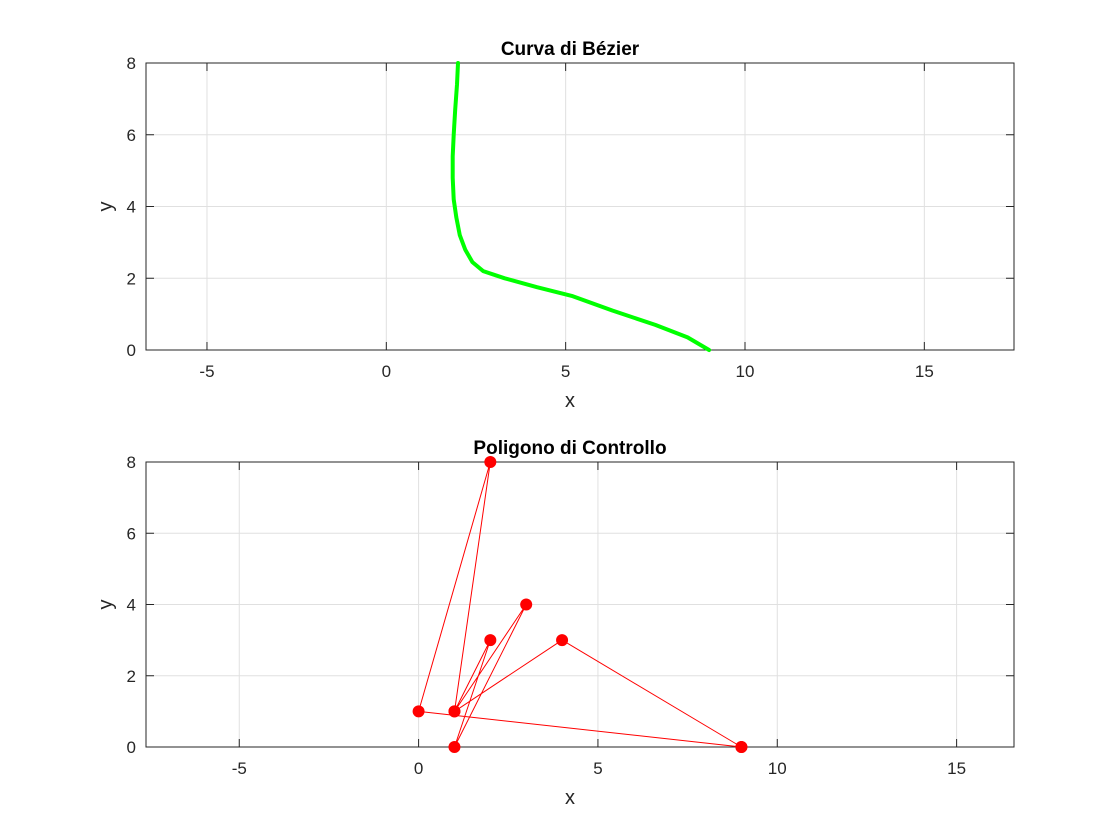  Describe the element at coordinates (570, 49) in the screenshot. I see `chart-title: Curva di Bézier` at that location.